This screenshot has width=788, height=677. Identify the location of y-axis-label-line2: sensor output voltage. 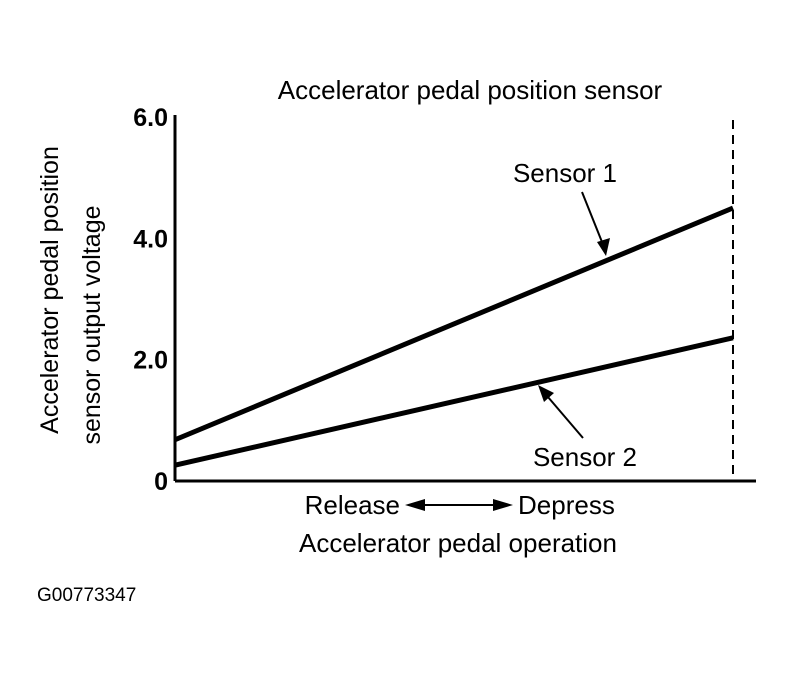
(92, 324).